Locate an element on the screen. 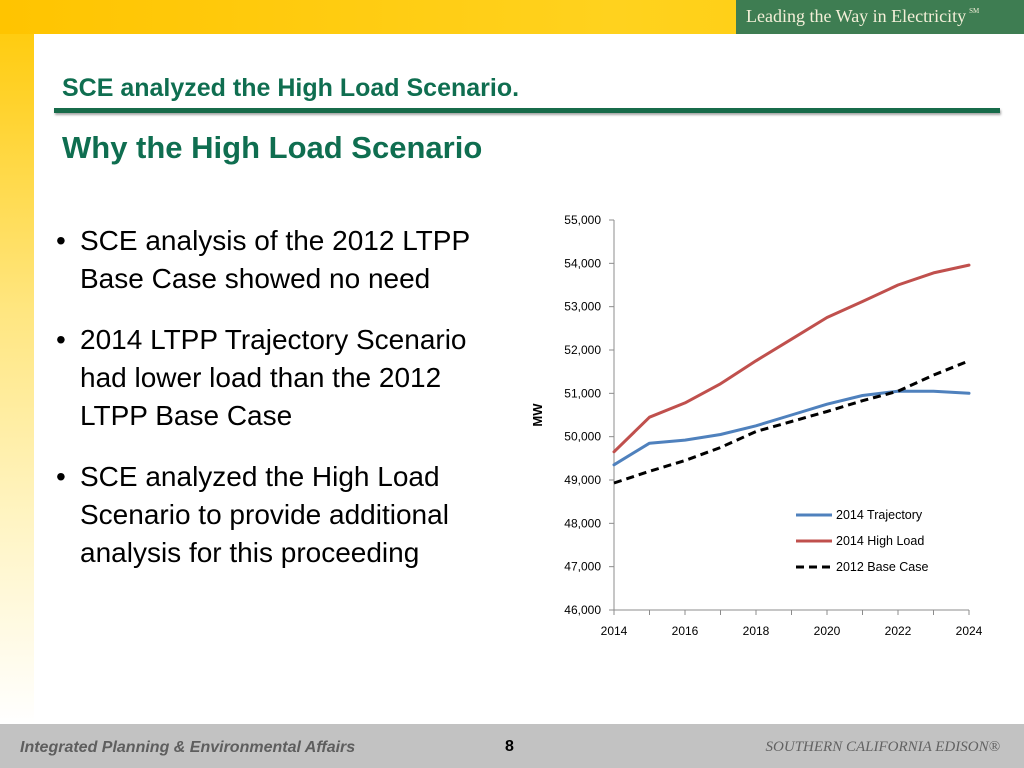  x-tick-label: 2018 is located at coordinates (756, 631).